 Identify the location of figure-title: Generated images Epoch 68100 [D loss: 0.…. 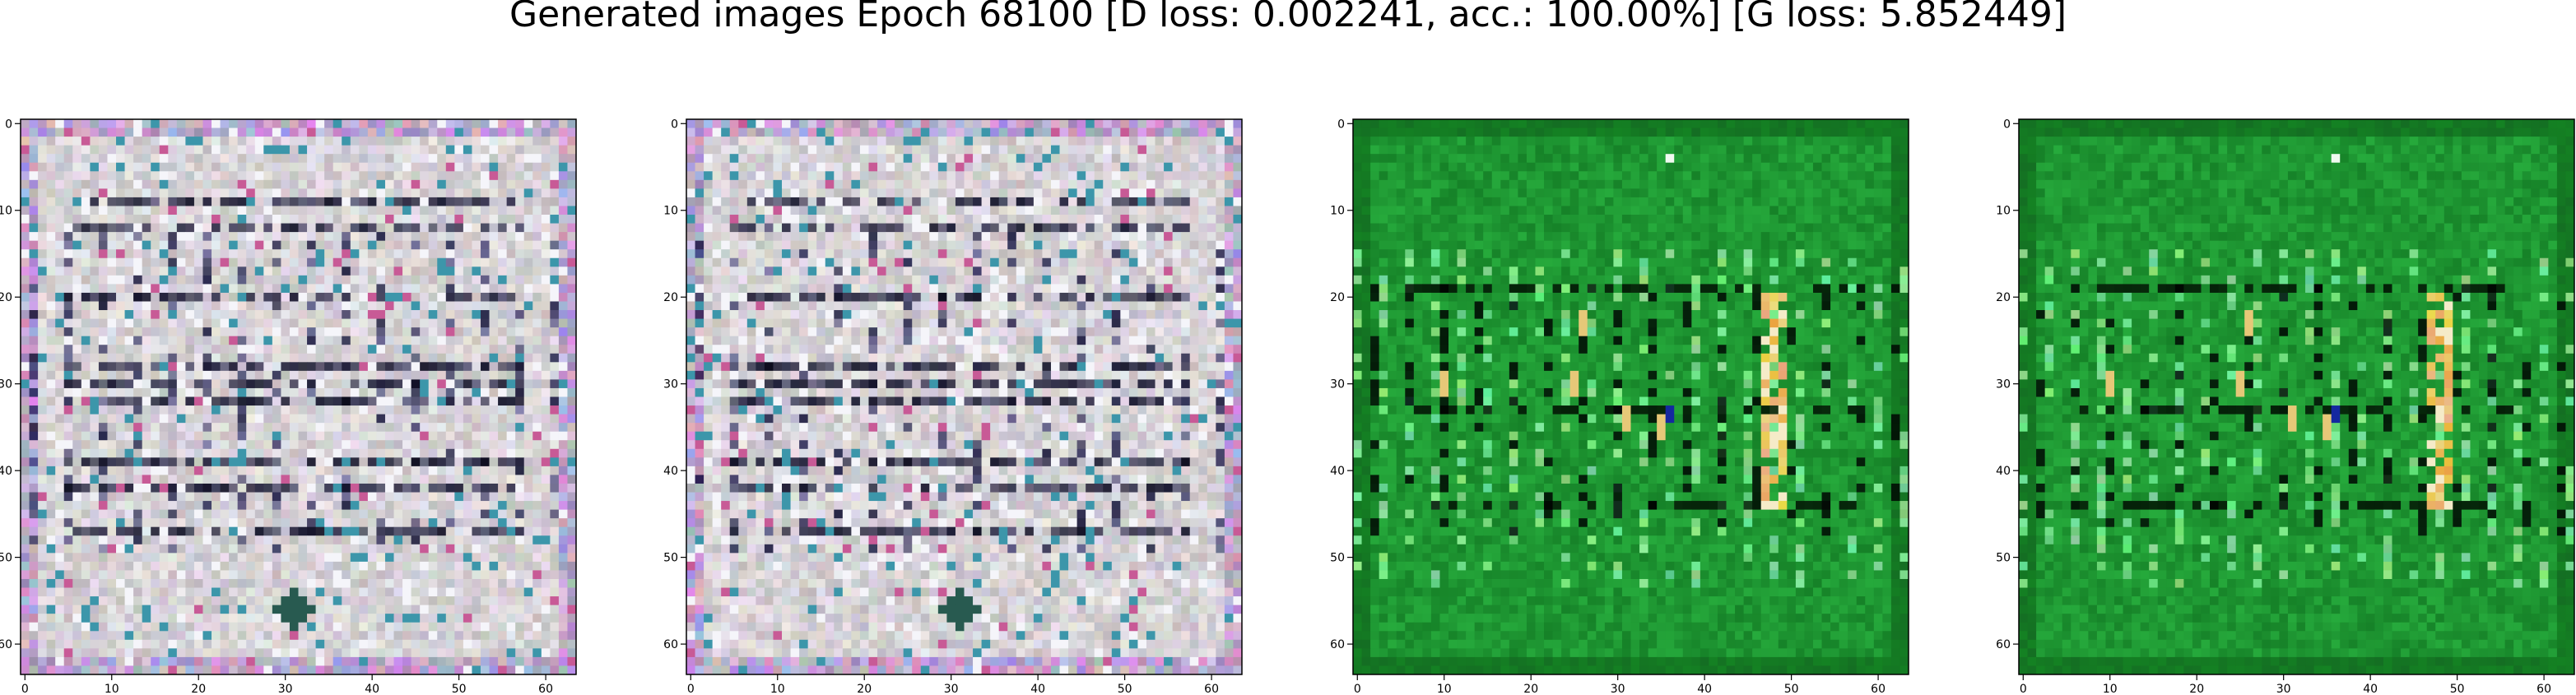
(1288, 17).